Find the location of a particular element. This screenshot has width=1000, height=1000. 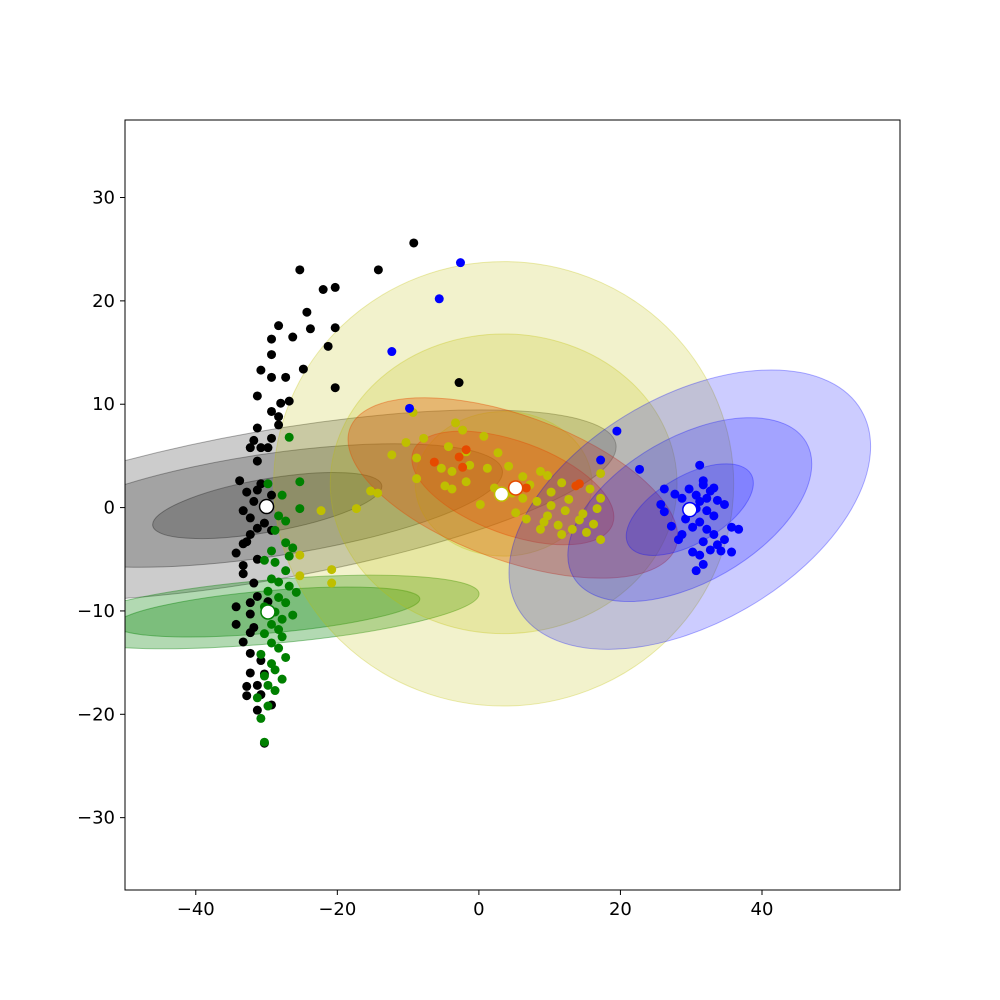

y-tick-label-5: −20 is located at coordinates (96, 714).